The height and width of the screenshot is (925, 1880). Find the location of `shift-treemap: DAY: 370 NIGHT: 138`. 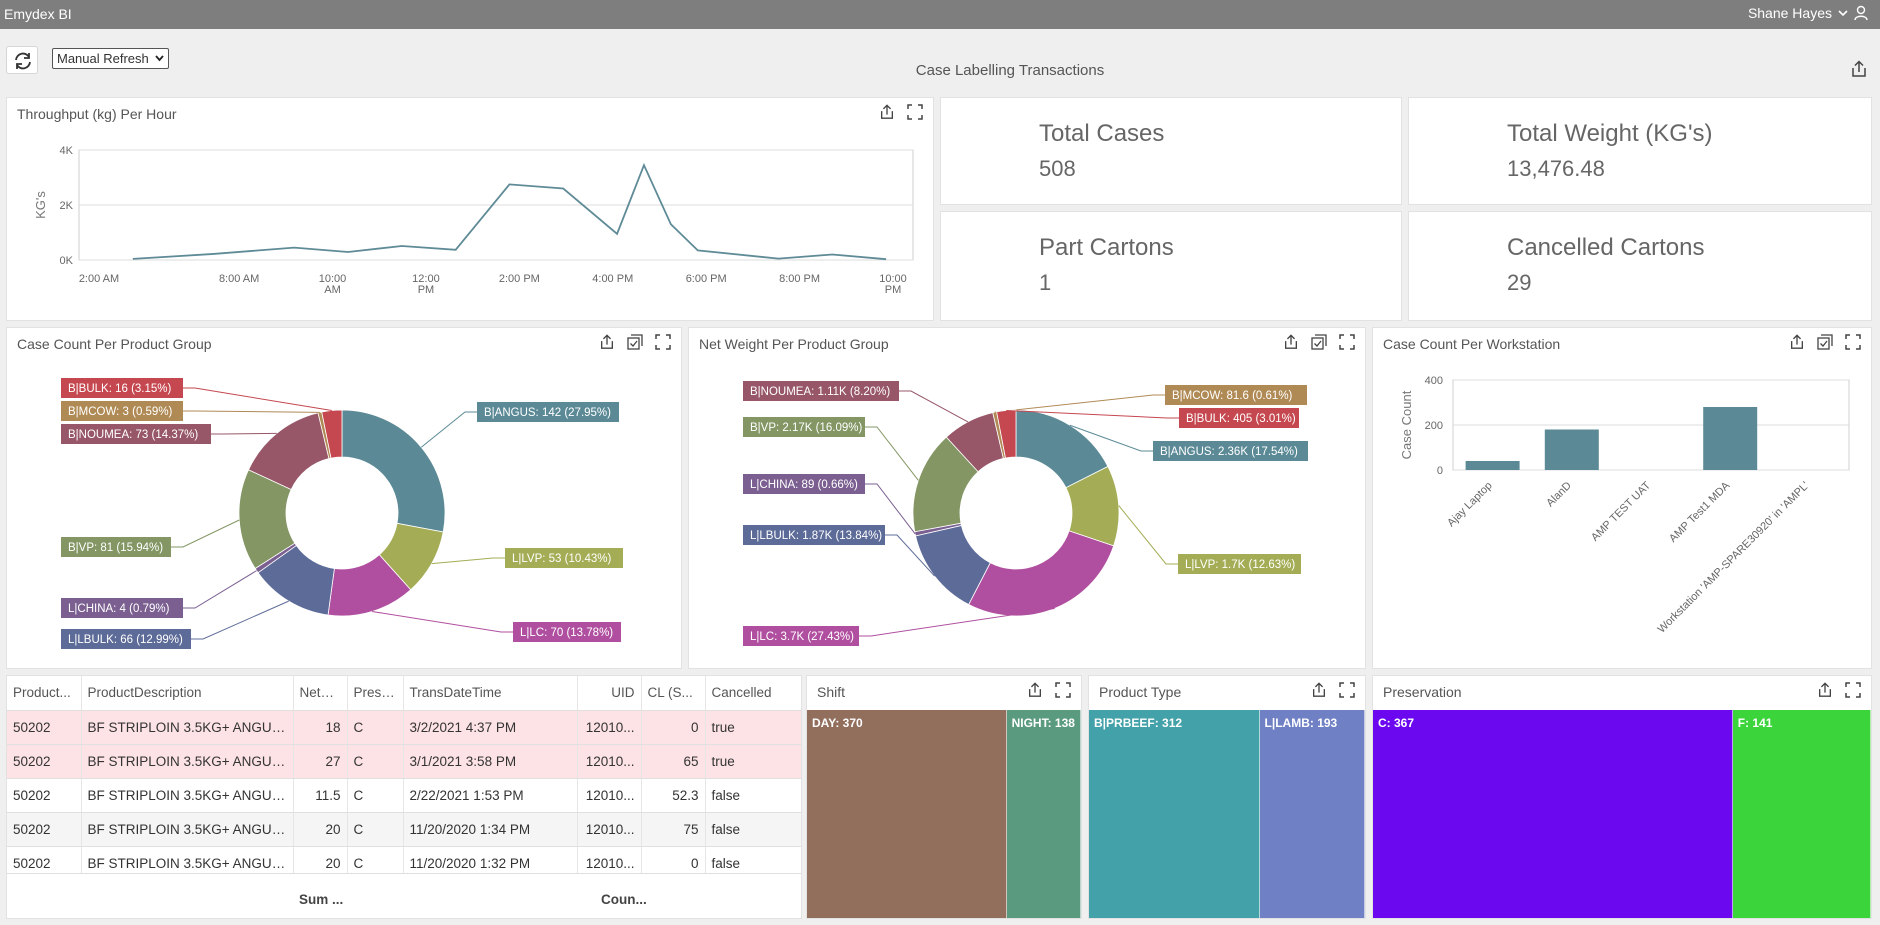

shift-treemap: DAY: 370 NIGHT: 138 is located at coordinates (944, 814).